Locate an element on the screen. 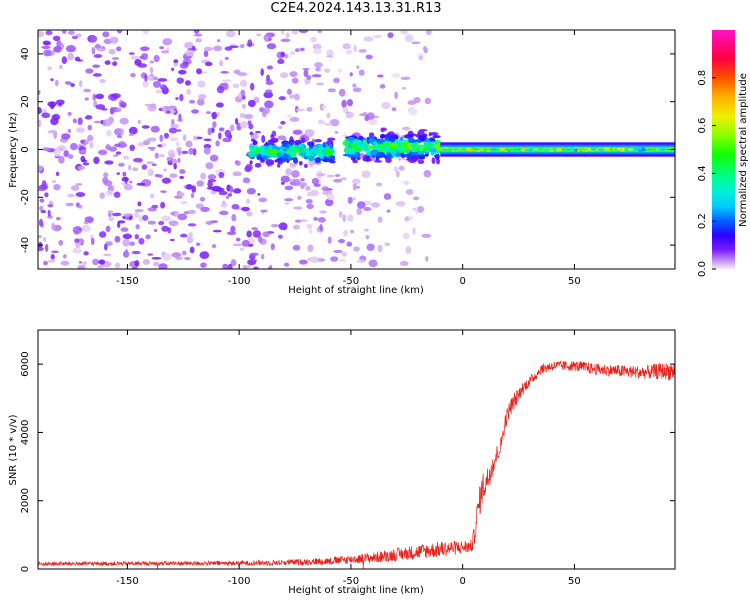  colorbar-tick-label: 0.8 is located at coordinates (702, 78).